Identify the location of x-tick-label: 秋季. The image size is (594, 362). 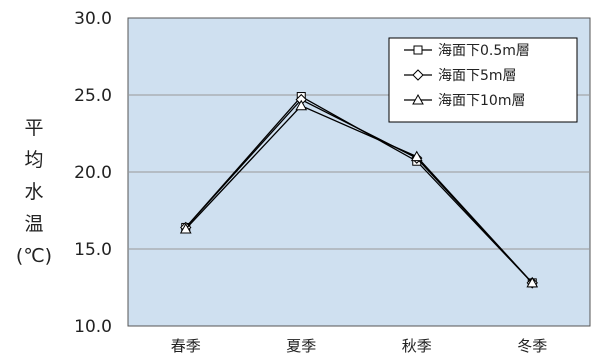
(417, 346).